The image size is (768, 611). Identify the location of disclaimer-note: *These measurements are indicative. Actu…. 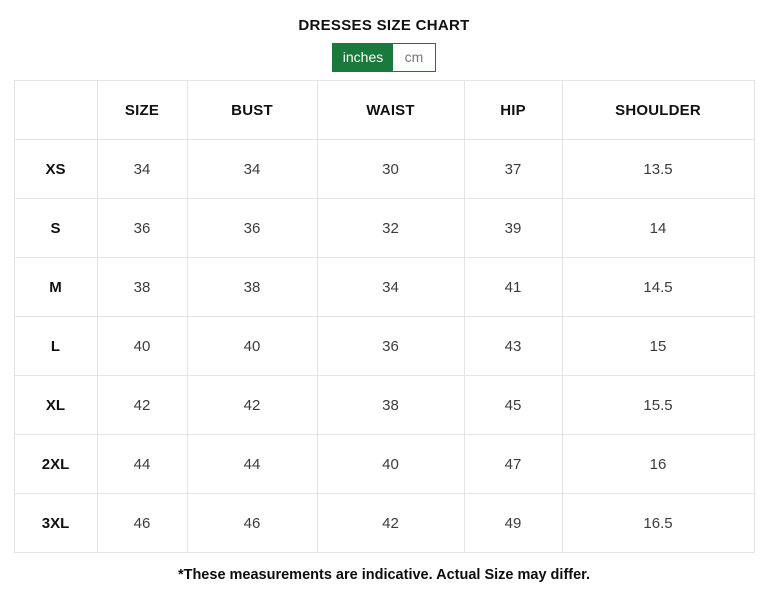
(384, 575).